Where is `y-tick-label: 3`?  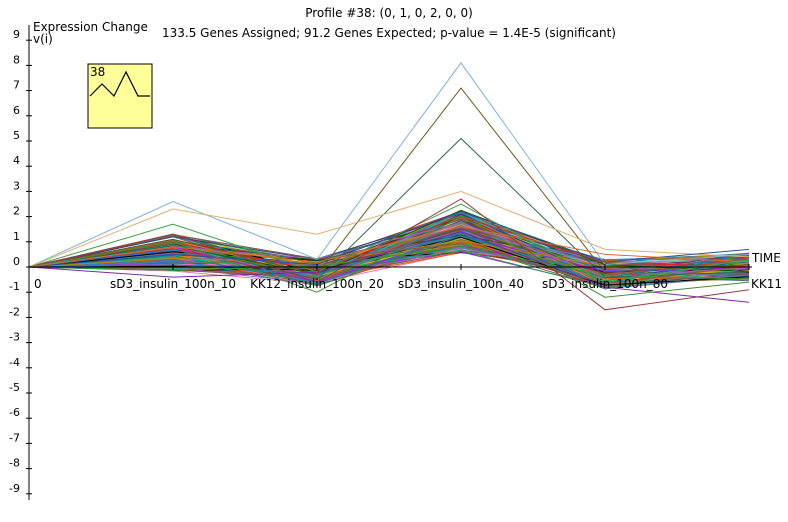 y-tick-label: 3 is located at coordinates (16, 185).